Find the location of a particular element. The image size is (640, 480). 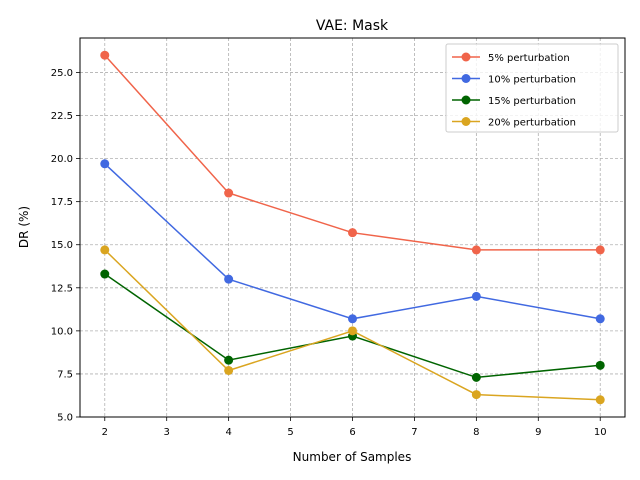

x-axis-label: Number of Samples is located at coordinates (352, 457).